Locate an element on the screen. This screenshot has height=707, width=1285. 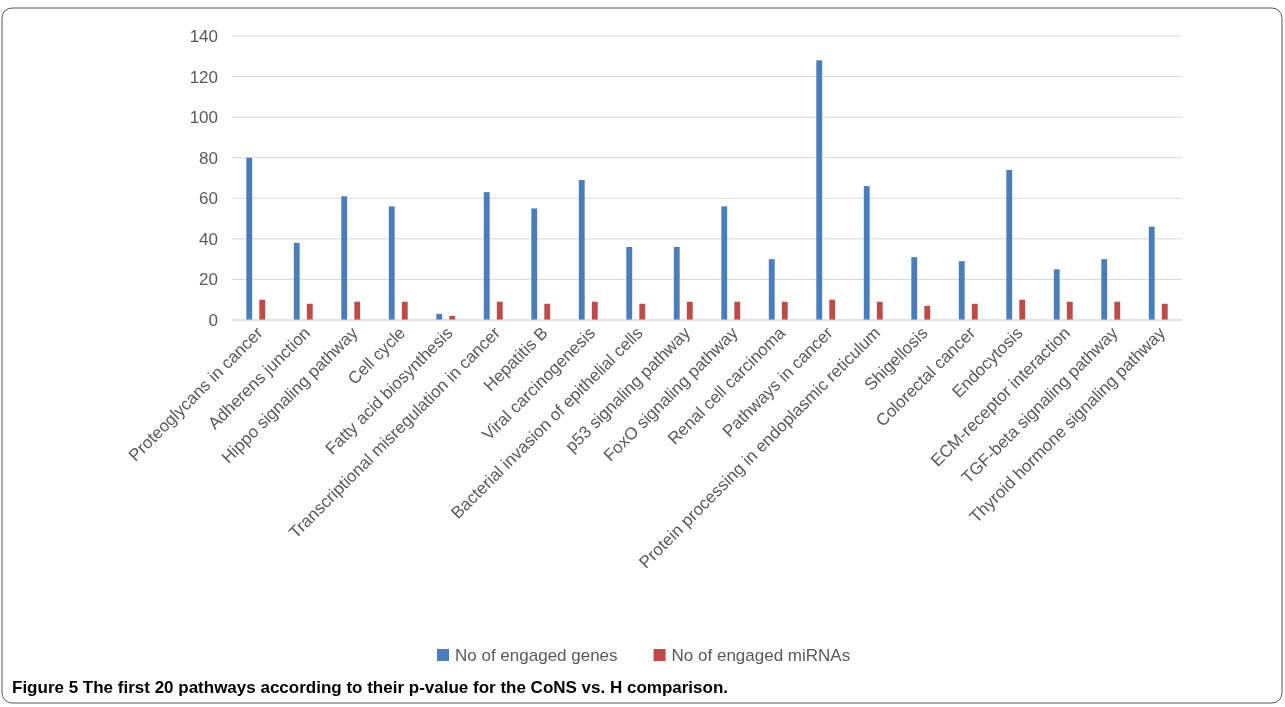
y-tick-label: 20 is located at coordinates (208, 280).